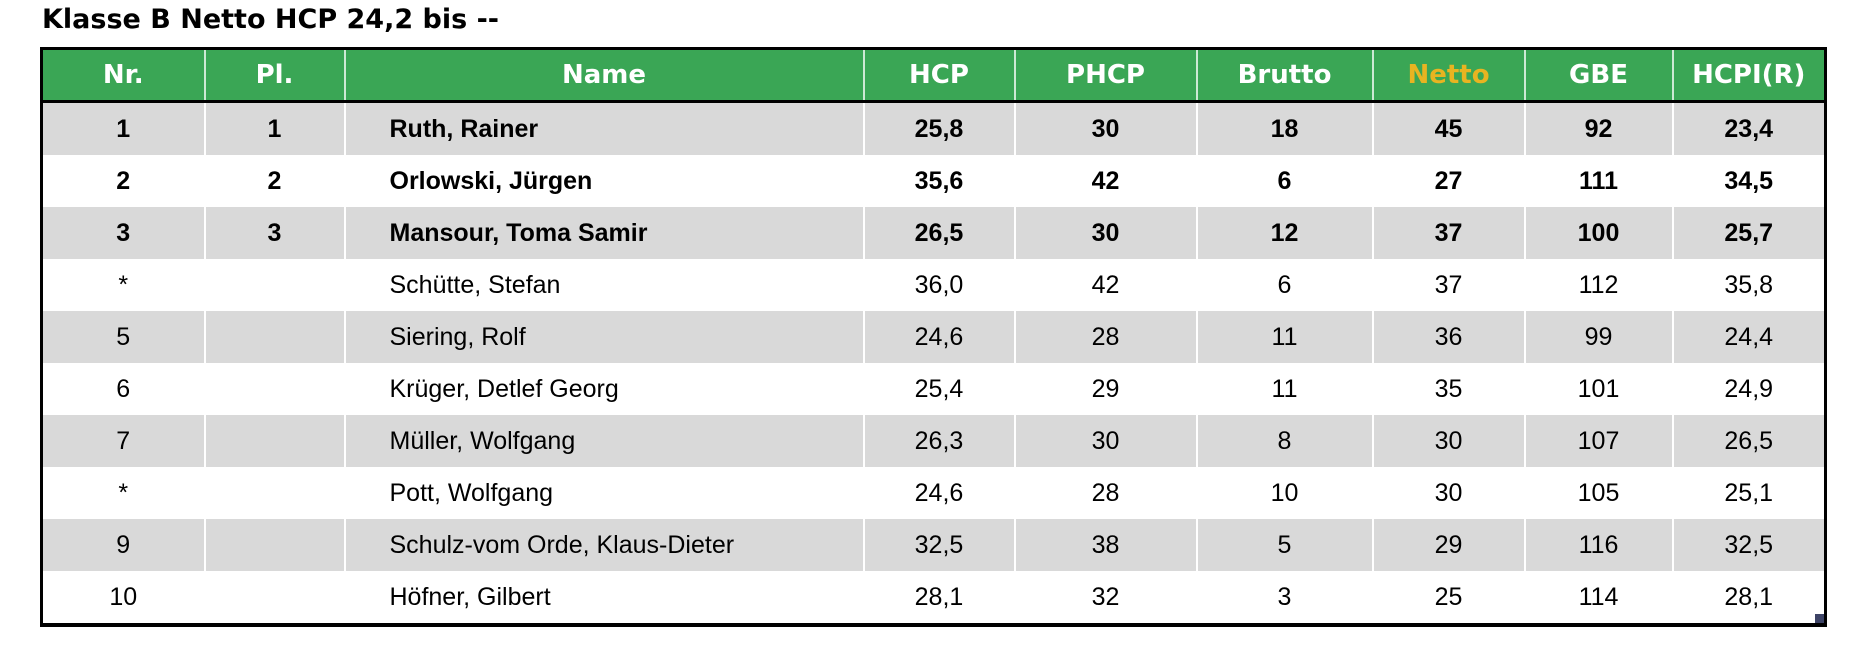 This screenshot has height=656, width=1852. What do you see at coordinates (1599, 285) in the screenshot?
I see `cell-gbe: 112` at bounding box center [1599, 285].